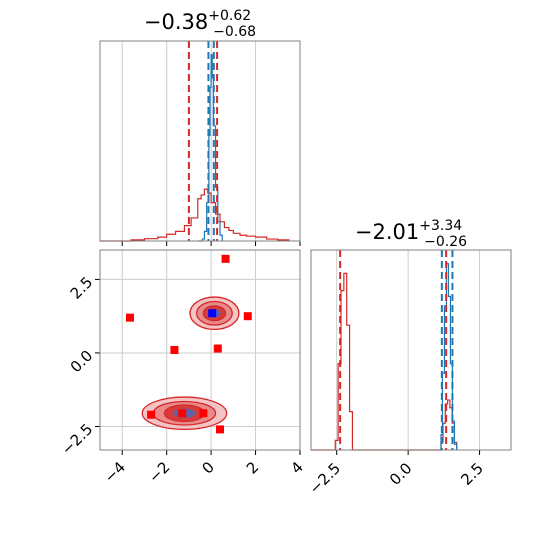 Image resolution: width=550 pixels, height=550 pixels. Describe the element at coordinates (159, 472) in the screenshot. I see `x-tick-label: −2` at that location.